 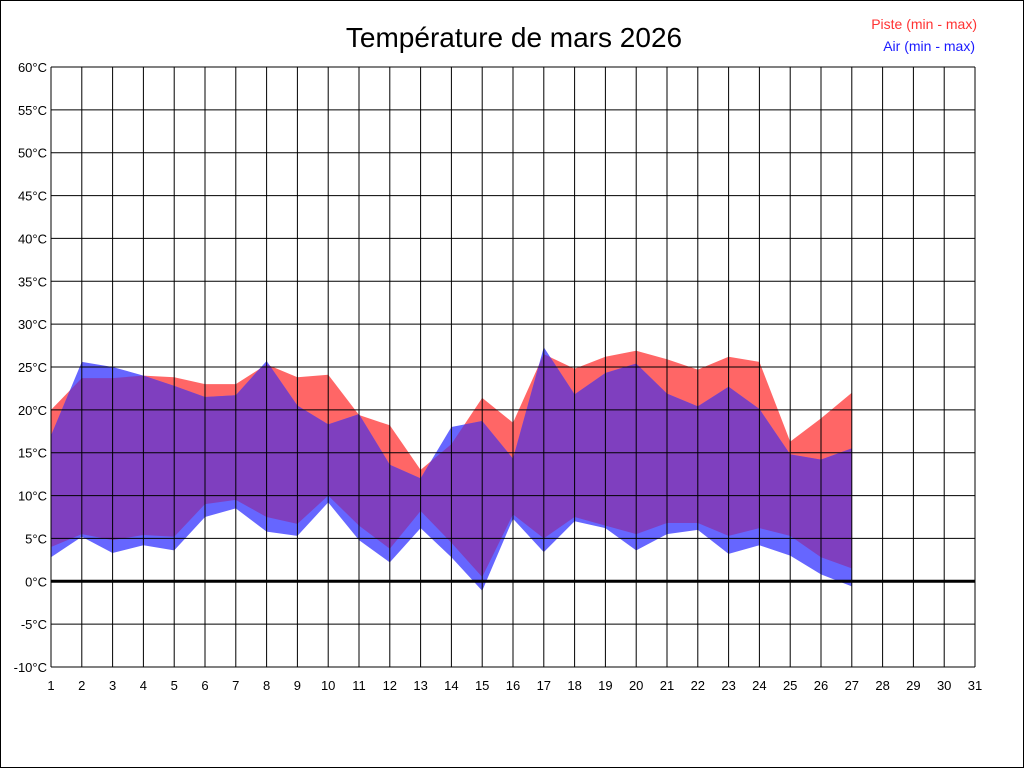 I want to click on y-tick-label: 35°C, so click(x=32, y=281).